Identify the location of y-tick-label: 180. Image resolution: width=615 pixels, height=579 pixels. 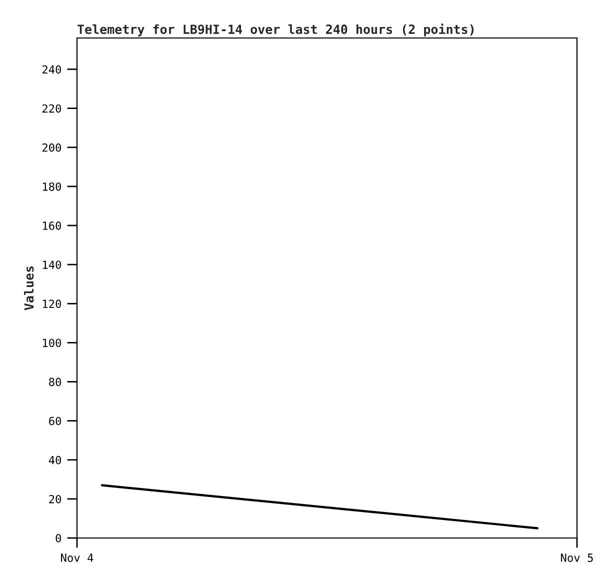
(51, 186).